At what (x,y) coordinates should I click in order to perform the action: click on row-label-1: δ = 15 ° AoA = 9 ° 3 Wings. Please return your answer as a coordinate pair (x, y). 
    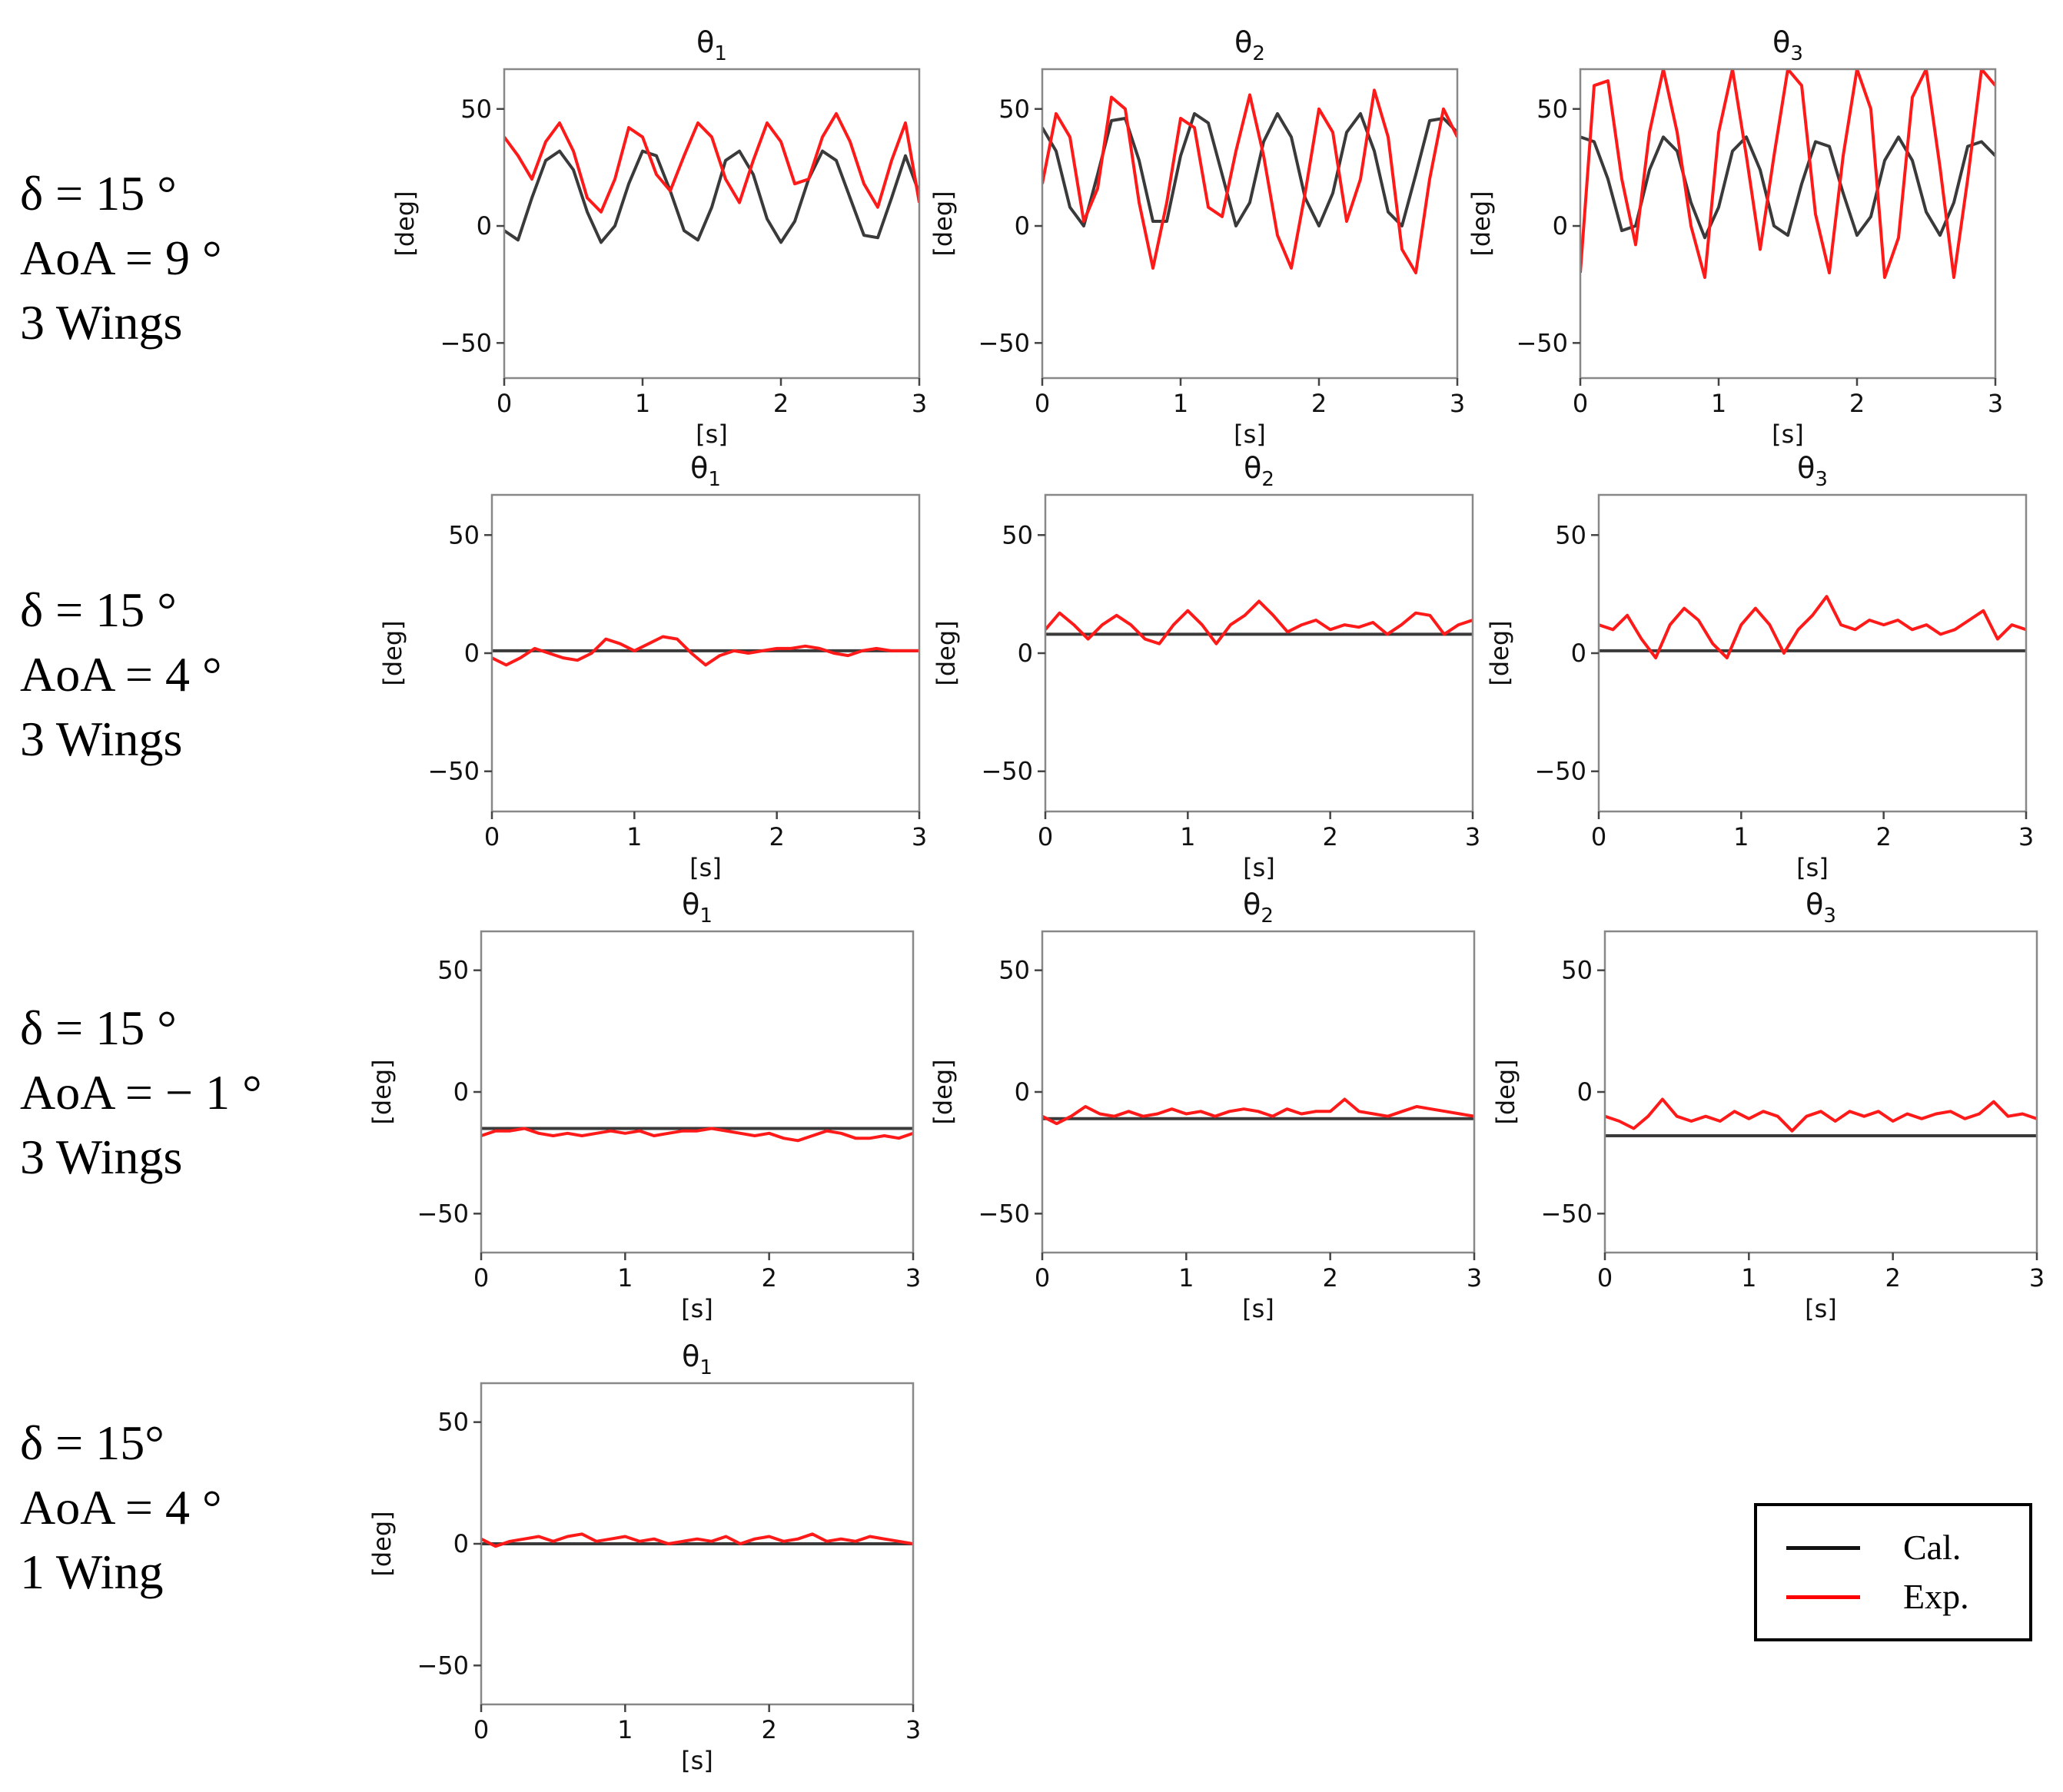
    Looking at the image, I should click on (121, 258).